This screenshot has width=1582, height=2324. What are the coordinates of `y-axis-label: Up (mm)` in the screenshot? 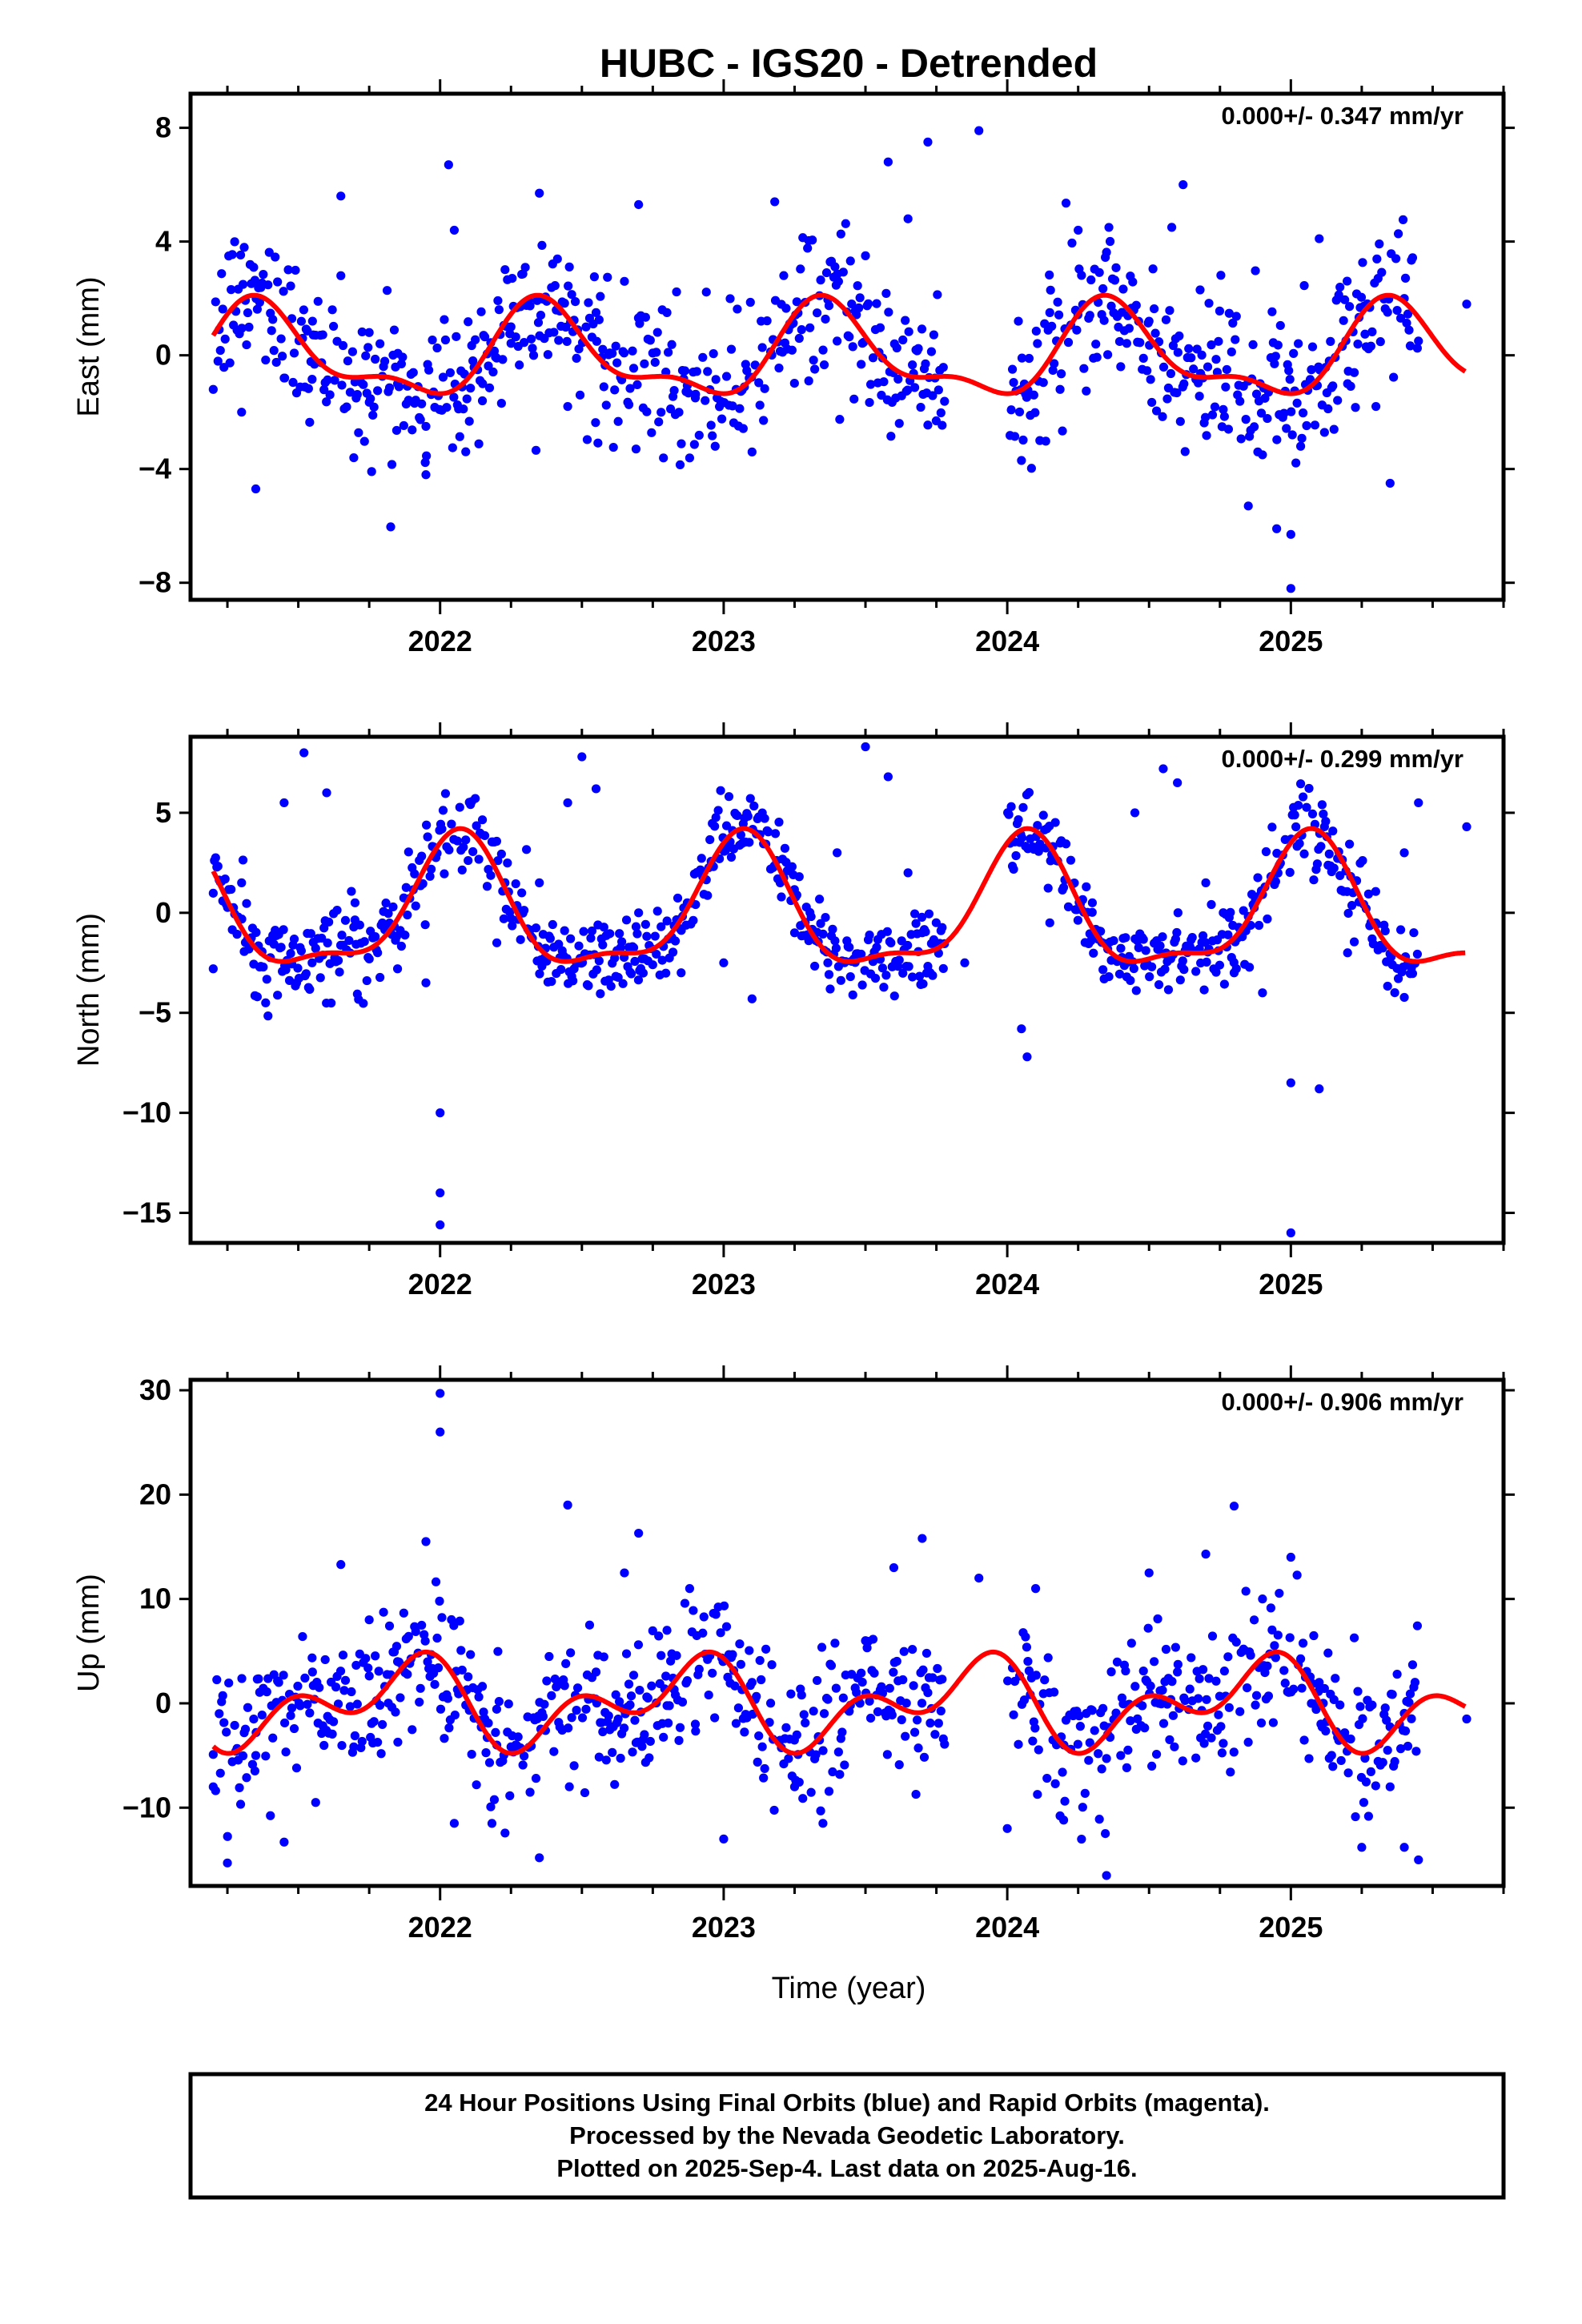 It's located at (89, 1633).